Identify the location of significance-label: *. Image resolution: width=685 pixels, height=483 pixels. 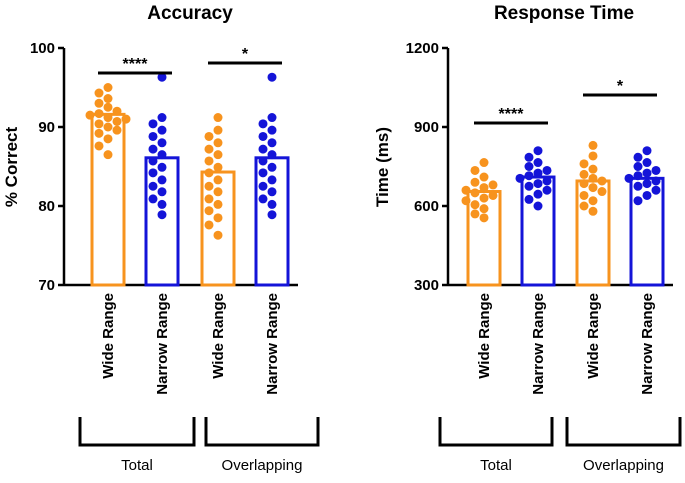
(620, 86).